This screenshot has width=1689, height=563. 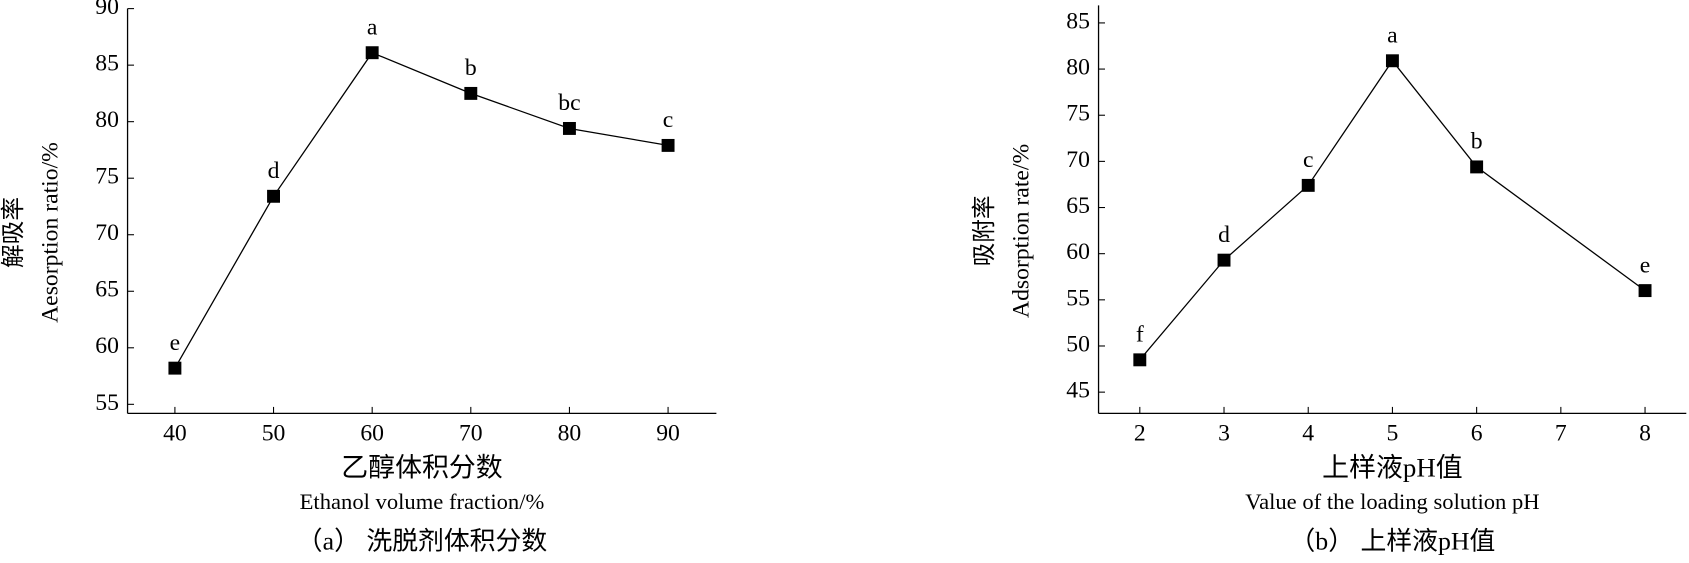 What do you see at coordinates (13, 232) in the screenshot?
I see `y-axis-label: 解吸率` at bounding box center [13, 232].